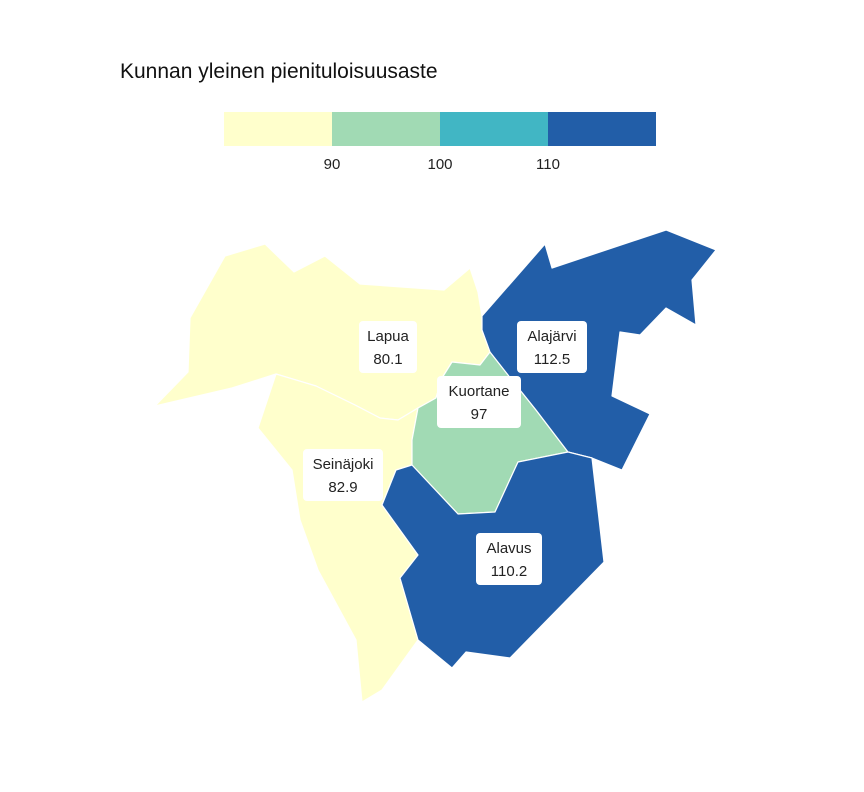 The height and width of the screenshot is (792, 864). I want to click on label-alajarvi: Alajärvi 112.5, so click(552, 347).